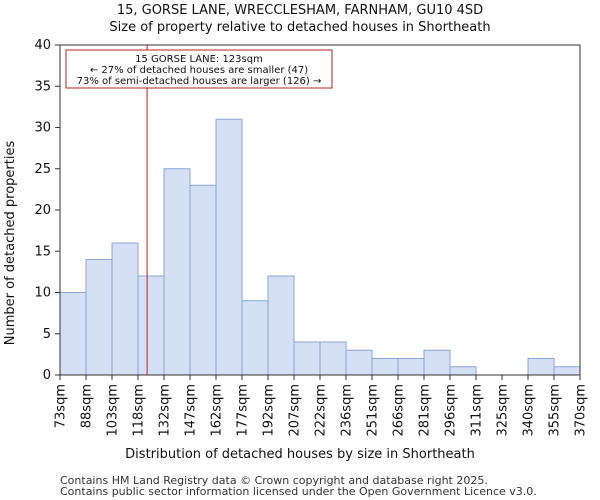 This screenshot has height=500, width=600. Describe the element at coordinates (125, 309) in the screenshot. I see `bar-103sqm` at that location.